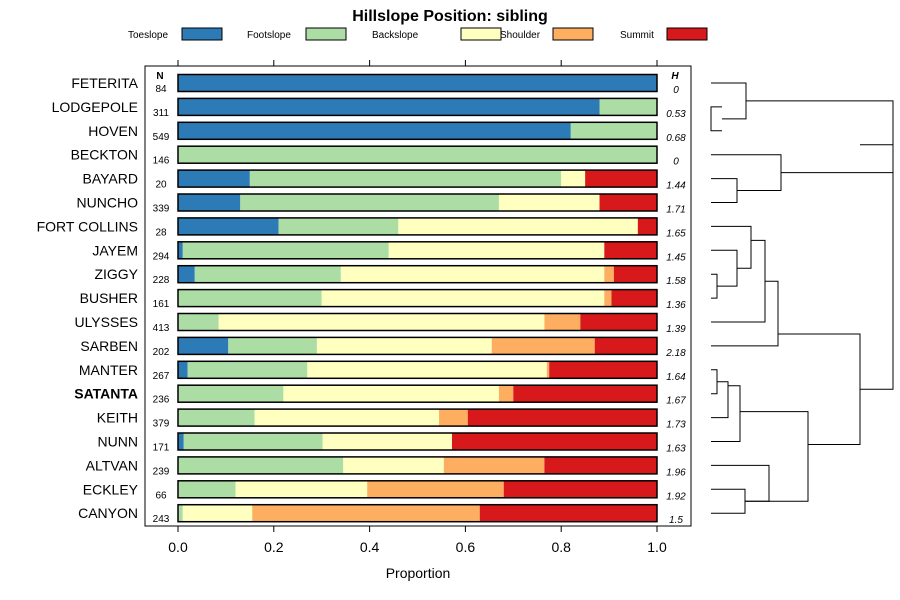 The height and width of the screenshot is (600, 900). Describe the element at coordinates (561, 547) in the screenshot. I see `x-tick-label: 0.8` at that location.